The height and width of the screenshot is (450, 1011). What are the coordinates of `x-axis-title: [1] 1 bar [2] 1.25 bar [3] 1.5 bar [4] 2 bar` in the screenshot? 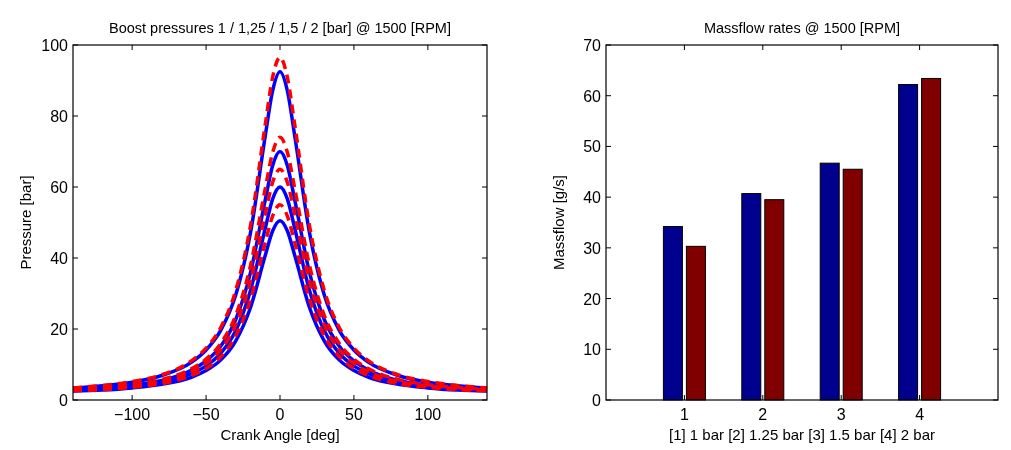 It's located at (802, 434).